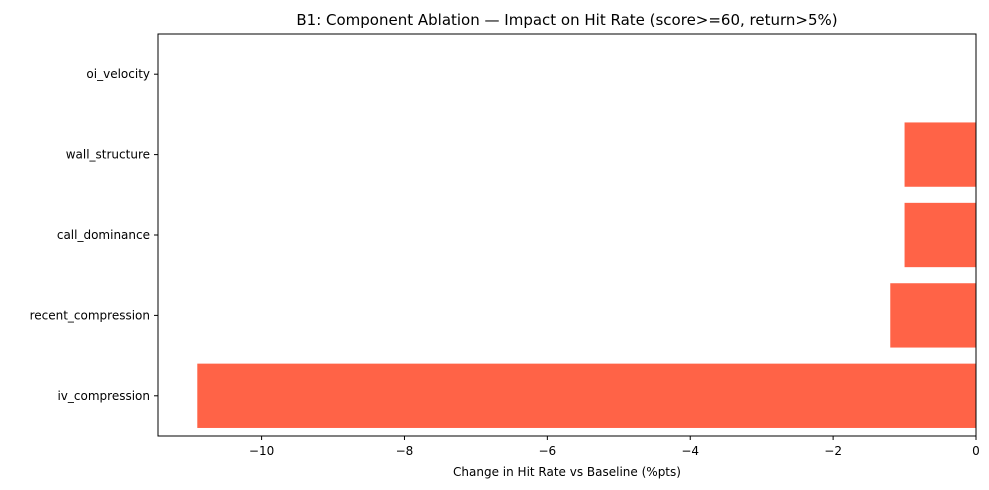 The width and height of the screenshot is (989, 490). What do you see at coordinates (118, 74) in the screenshot?
I see `y-tick-label: oi_velocity` at bounding box center [118, 74].